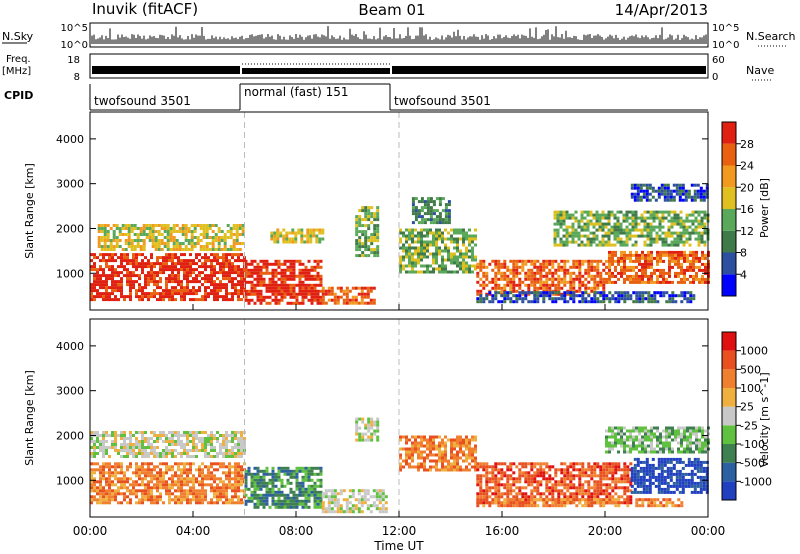 This screenshot has width=800, height=554. What do you see at coordinates (743, 253) in the screenshot?
I see `colorbar-tick-label: 8` at bounding box center [743, 253].